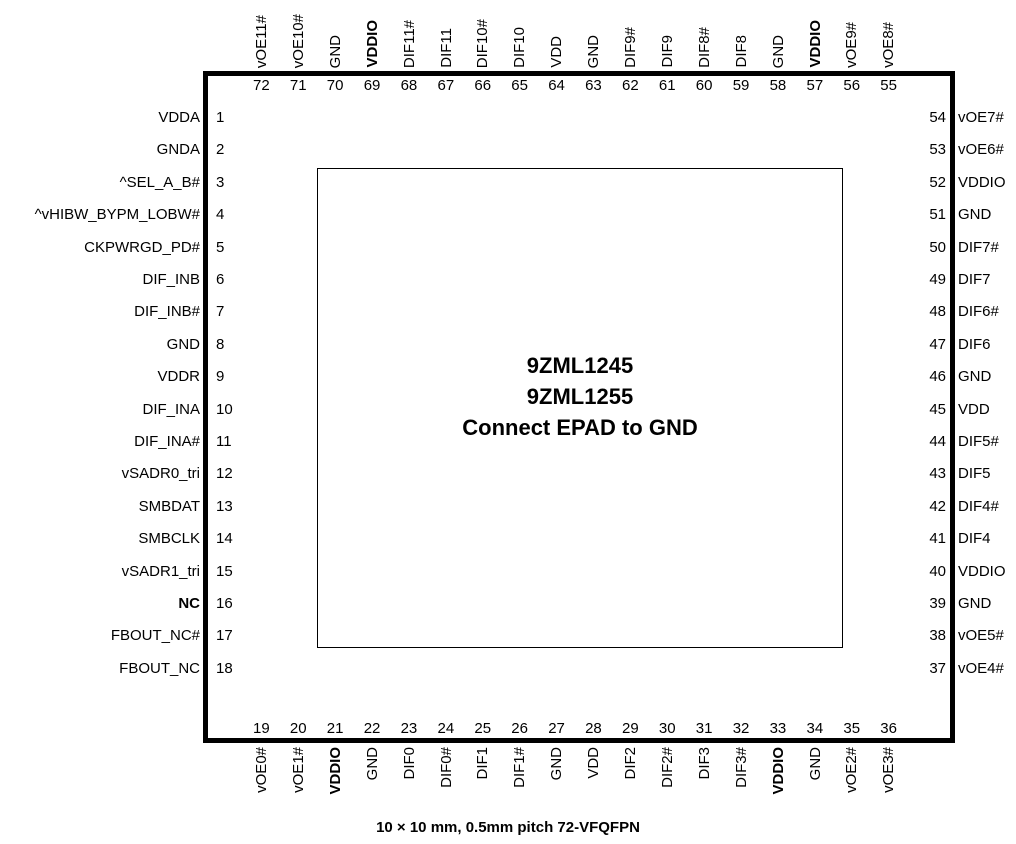  What do you see at coordinates (224, 636) in the screenshot?
I see `pin-number-left: 17` at bounding box center [224, 636].